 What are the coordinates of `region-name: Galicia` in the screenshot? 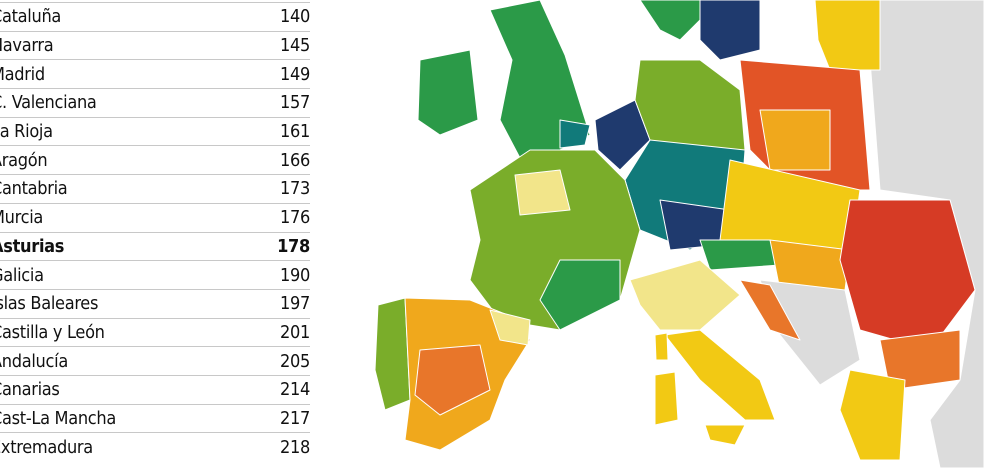 It's located at (22, 275).